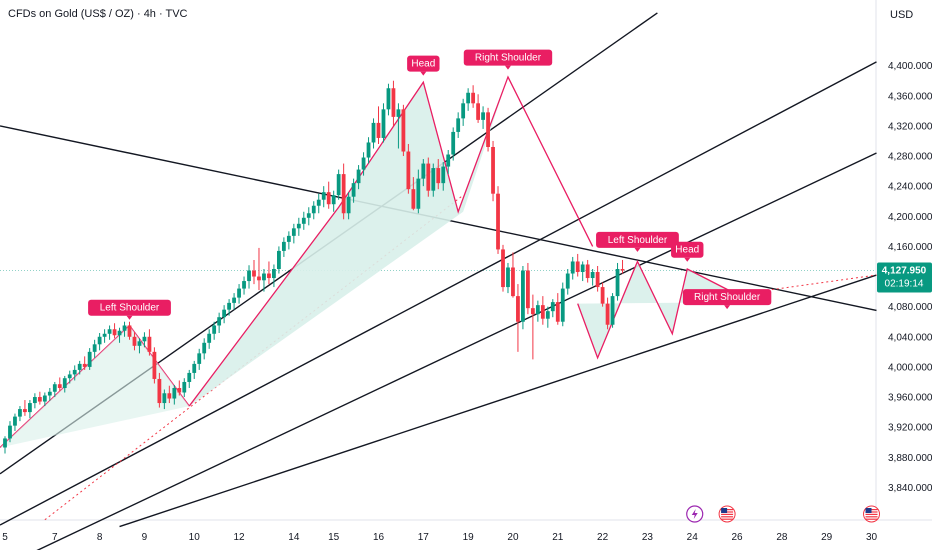 Image resolution: width=932 pixels, height=550 pixels. What do you see at coordinates (98, 14) in the screenshot?
I see `chart-symbol-title: CFDs on Gold (US$ / OZ) · 4h · TVC` at bounding box center [98, 14].